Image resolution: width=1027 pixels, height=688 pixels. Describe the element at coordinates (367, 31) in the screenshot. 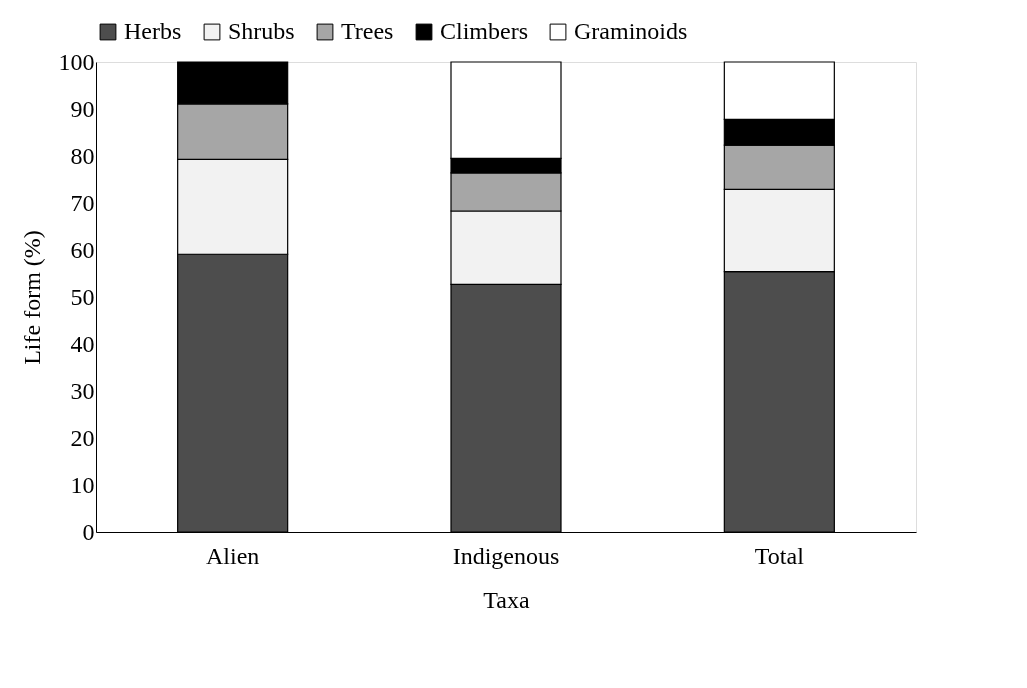

I see `legend-label: Trees` at that location.